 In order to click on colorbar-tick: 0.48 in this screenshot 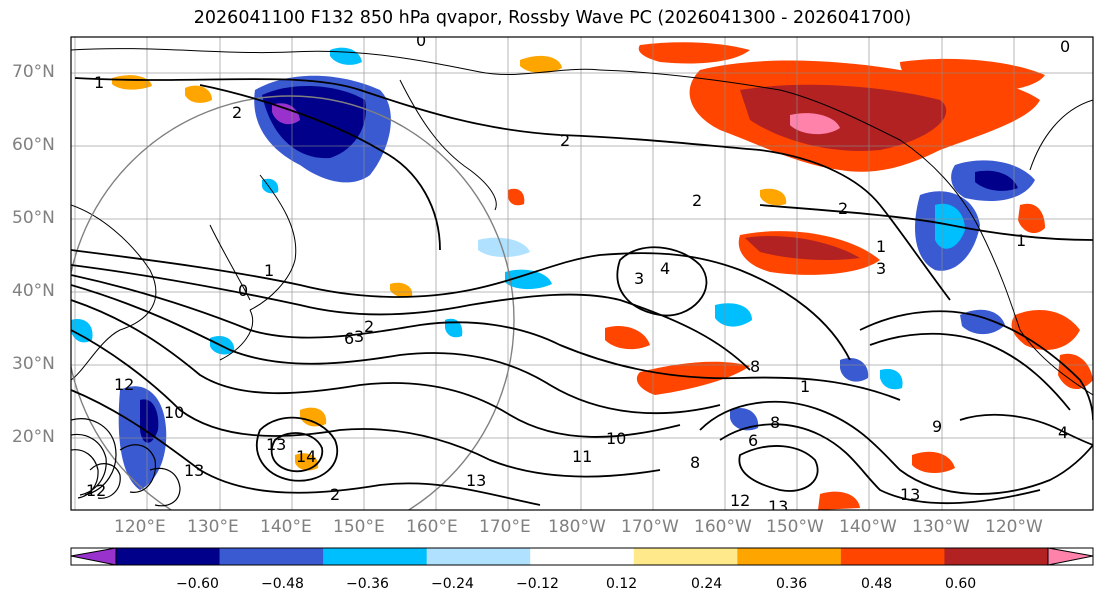, I will do `click(877, 584)`.